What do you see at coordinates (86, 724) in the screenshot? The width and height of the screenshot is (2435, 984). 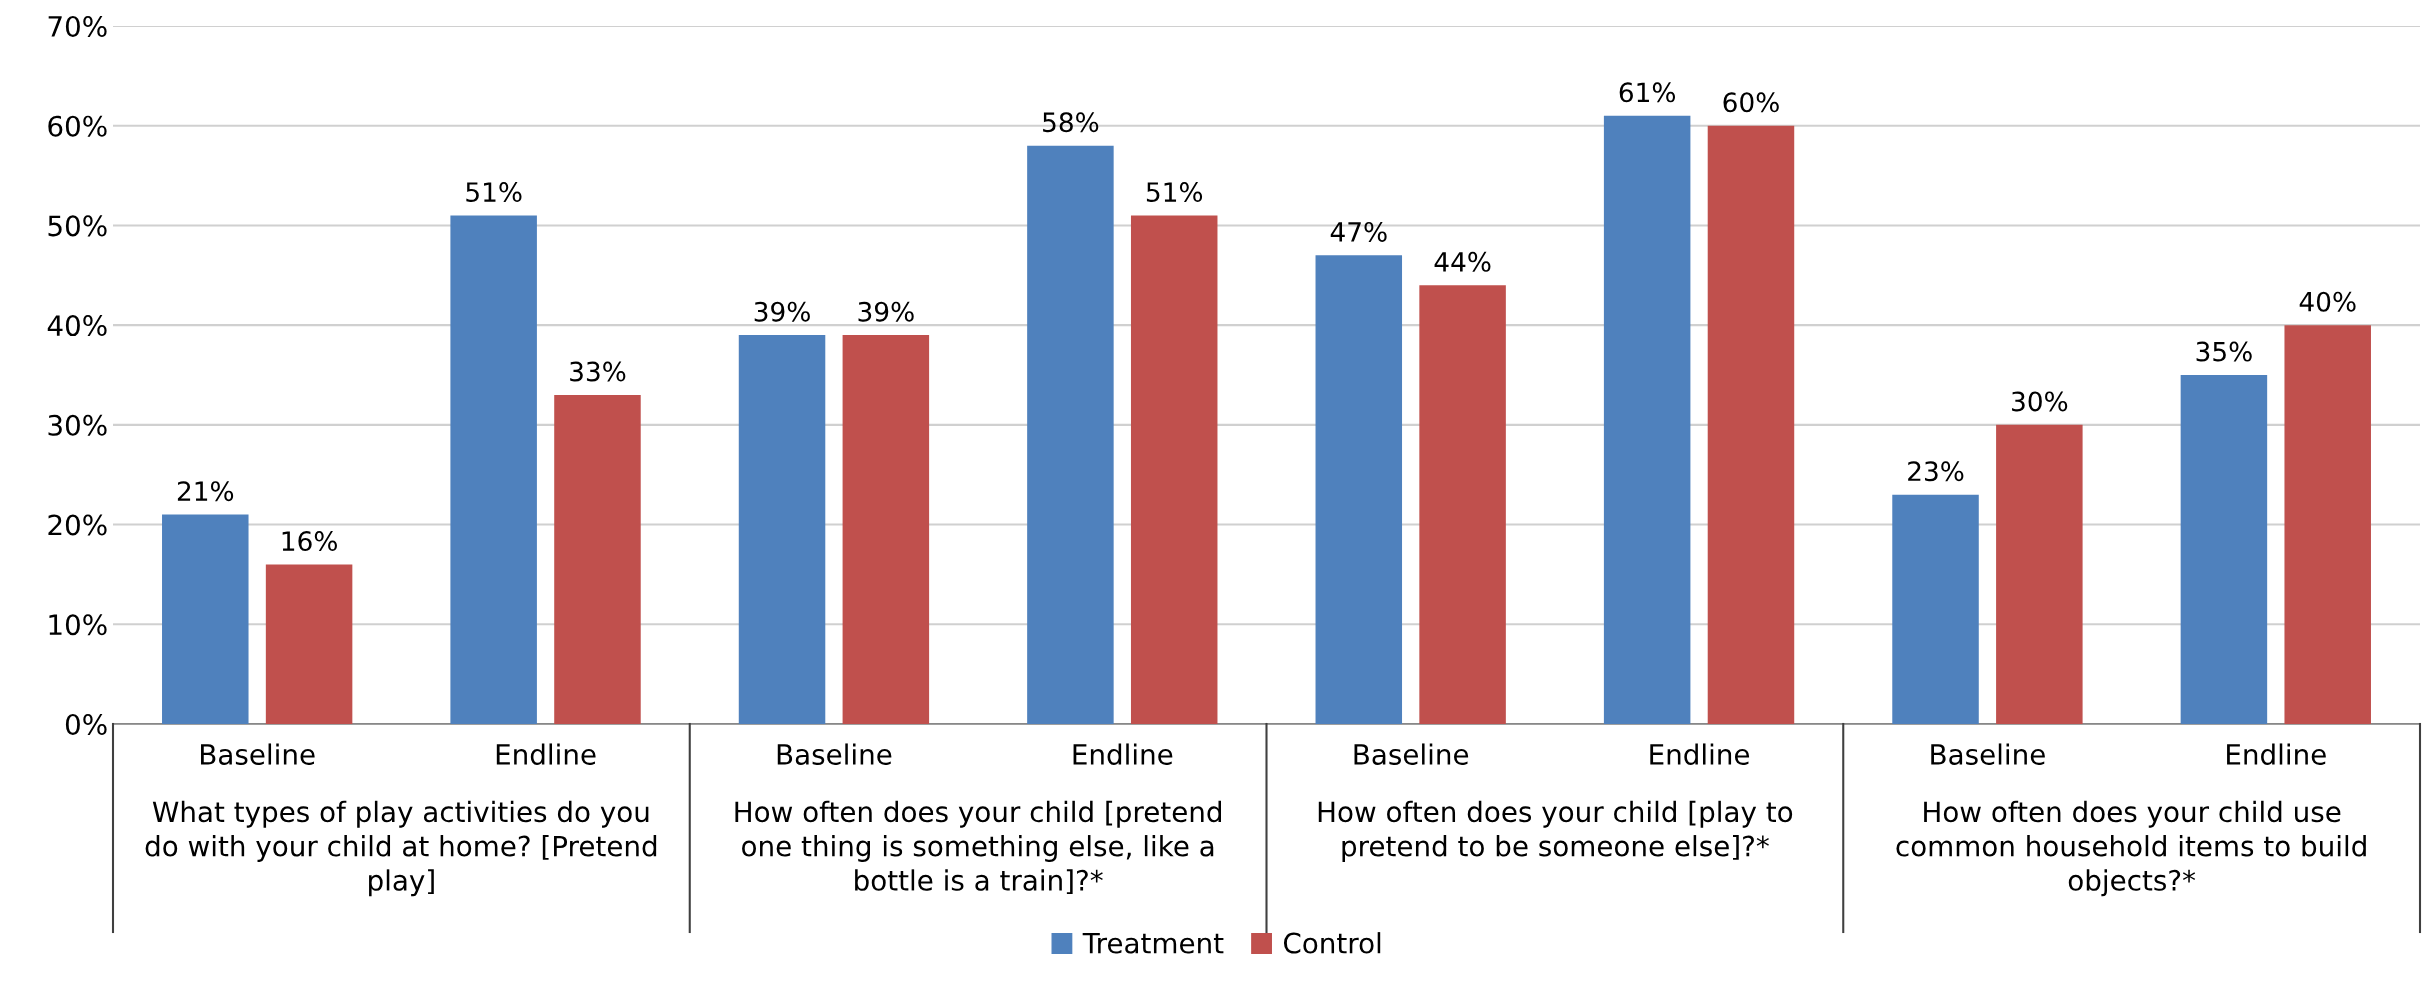 I see `y-tick-label: 0%` at bounding box center [86, 724].